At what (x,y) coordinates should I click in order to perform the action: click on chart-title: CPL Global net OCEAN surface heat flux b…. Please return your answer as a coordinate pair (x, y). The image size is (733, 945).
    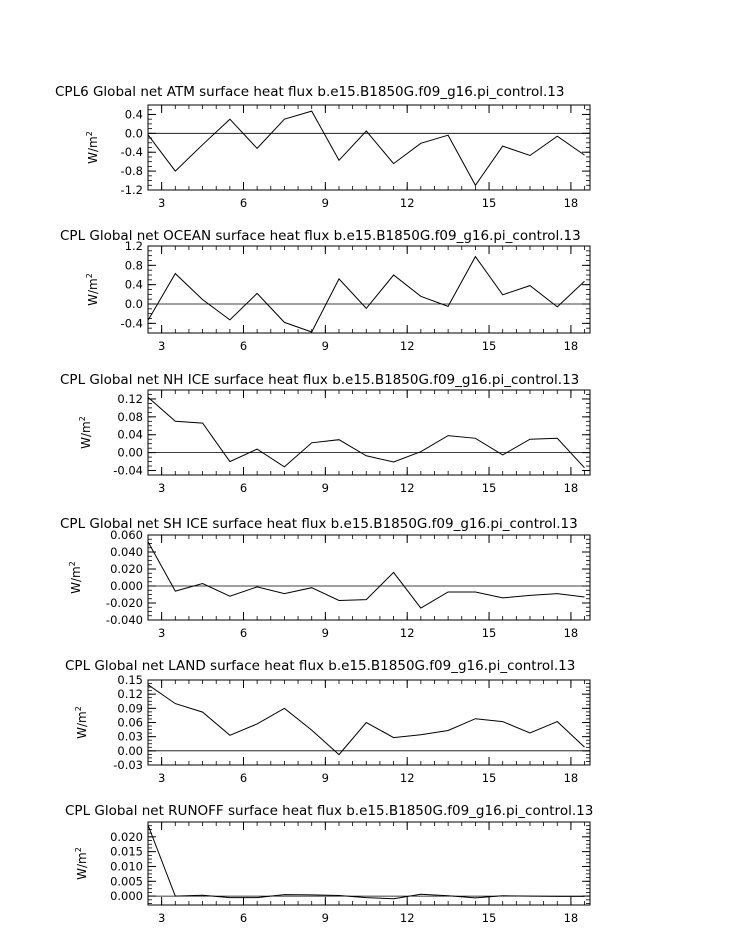
    Looking at the image, I should click on (320, 236).